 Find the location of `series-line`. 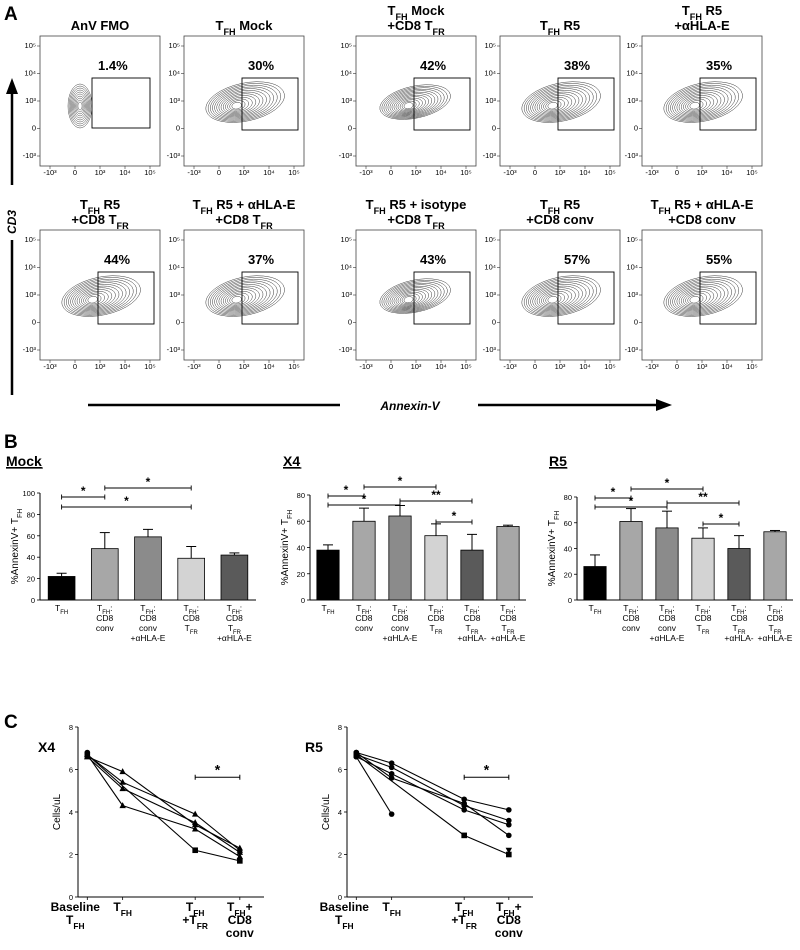

series-line is located at coordinates (432, 781).